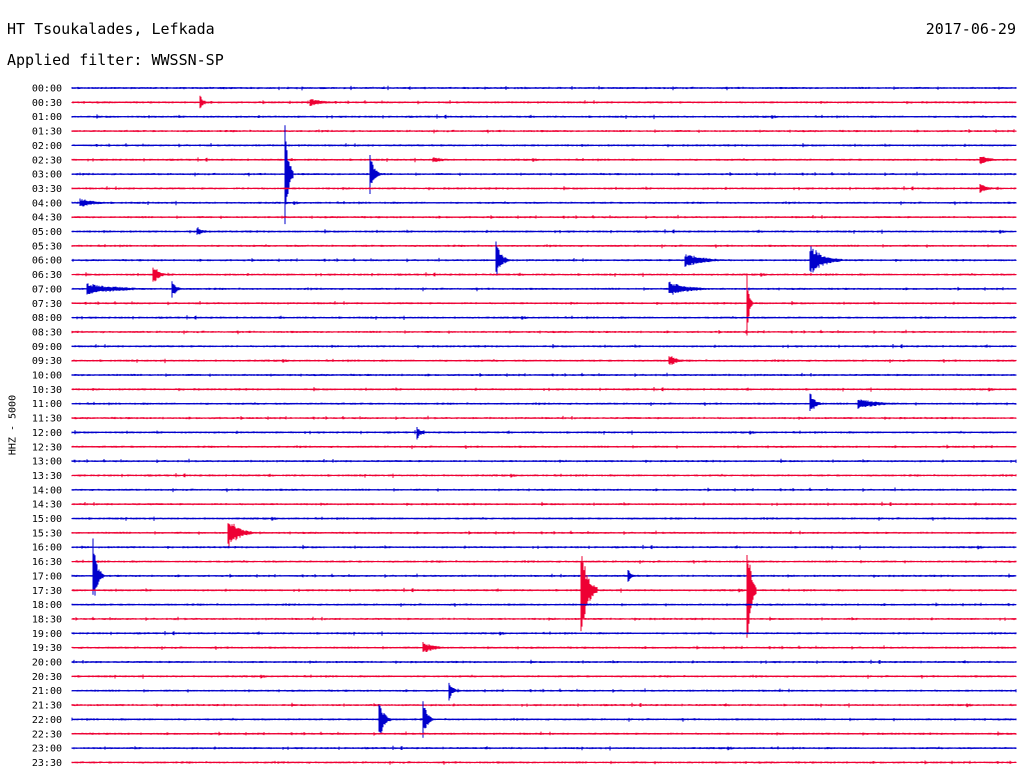 The image size is (1024, 780). What do you see at coordinates (47, 89) in the screenshot?
I see `row-tick-label: 00:00` at bounding box center [47, 89].